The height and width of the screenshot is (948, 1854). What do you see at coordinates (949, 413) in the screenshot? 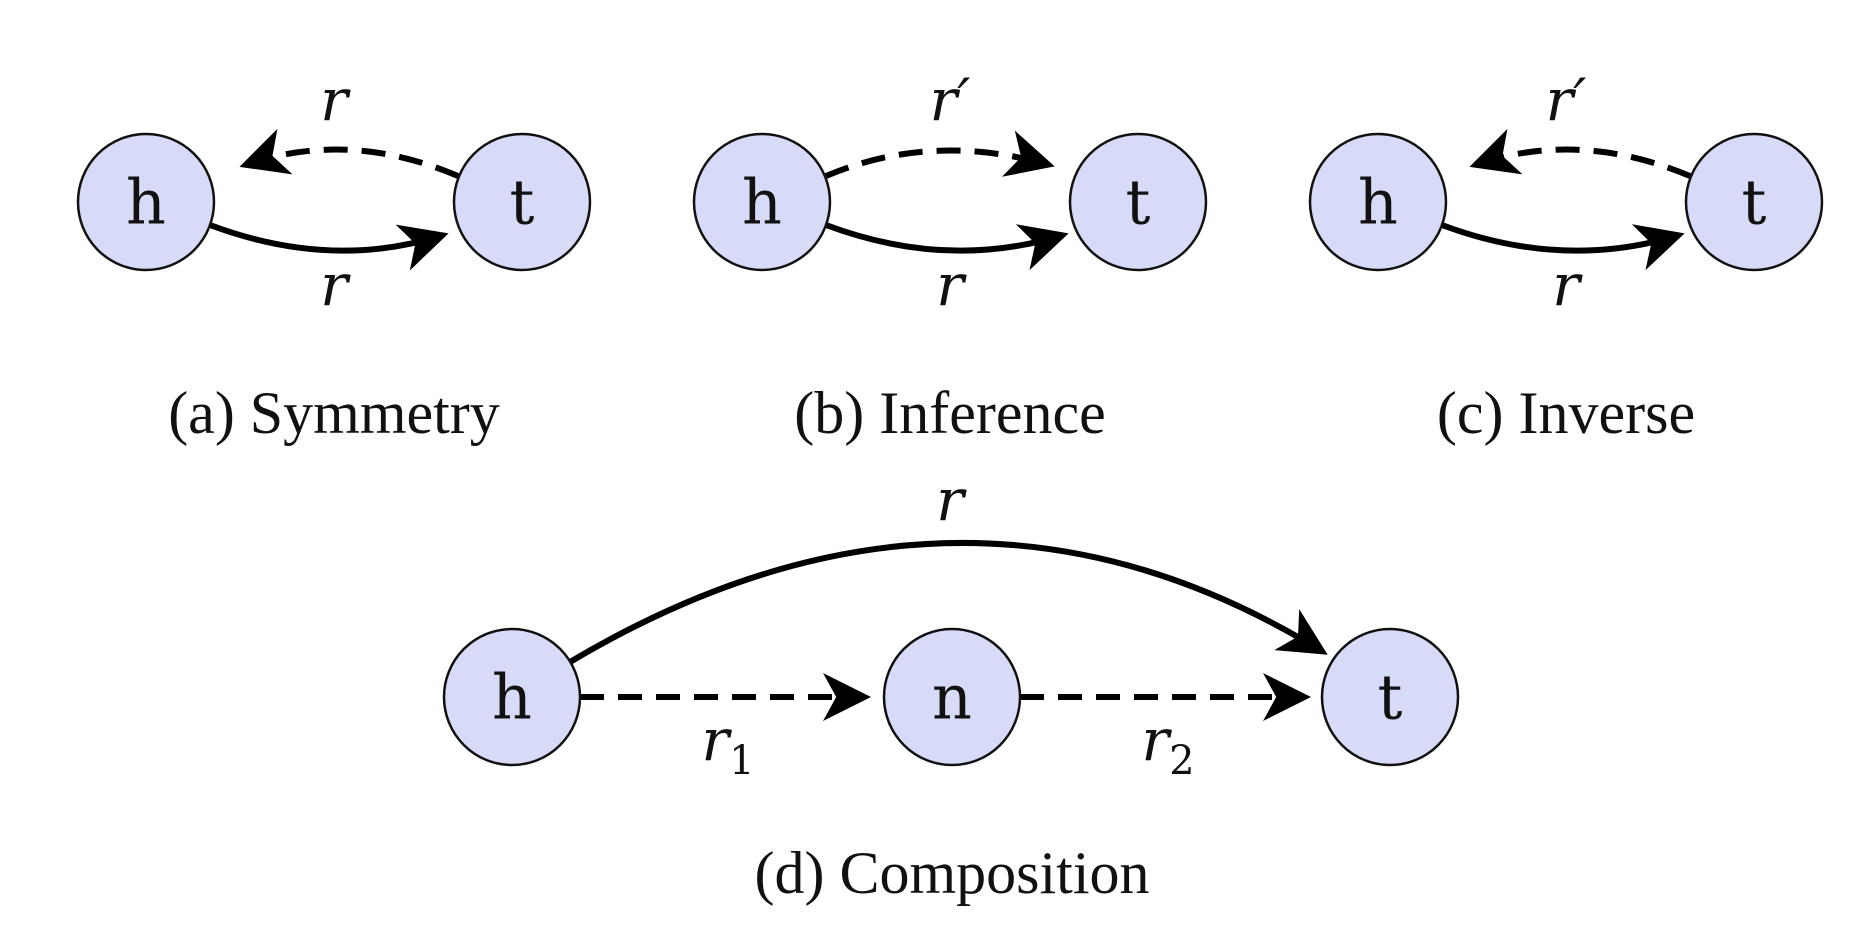
I see `caption-inference: (b) Inference` at bounding box center [949, 413].